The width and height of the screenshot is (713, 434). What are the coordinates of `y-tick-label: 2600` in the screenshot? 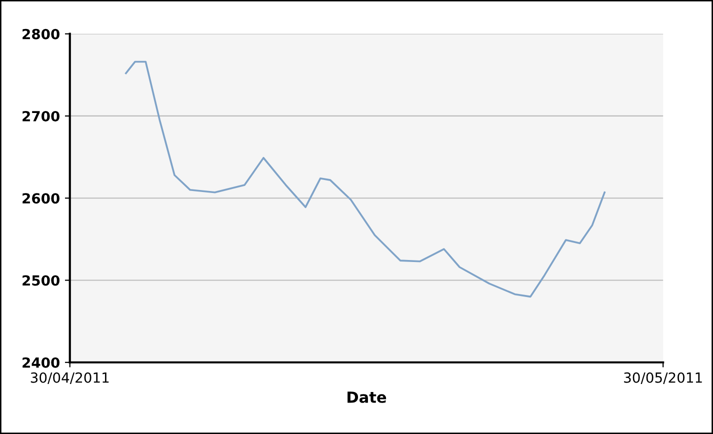 It's located at (41, 198).